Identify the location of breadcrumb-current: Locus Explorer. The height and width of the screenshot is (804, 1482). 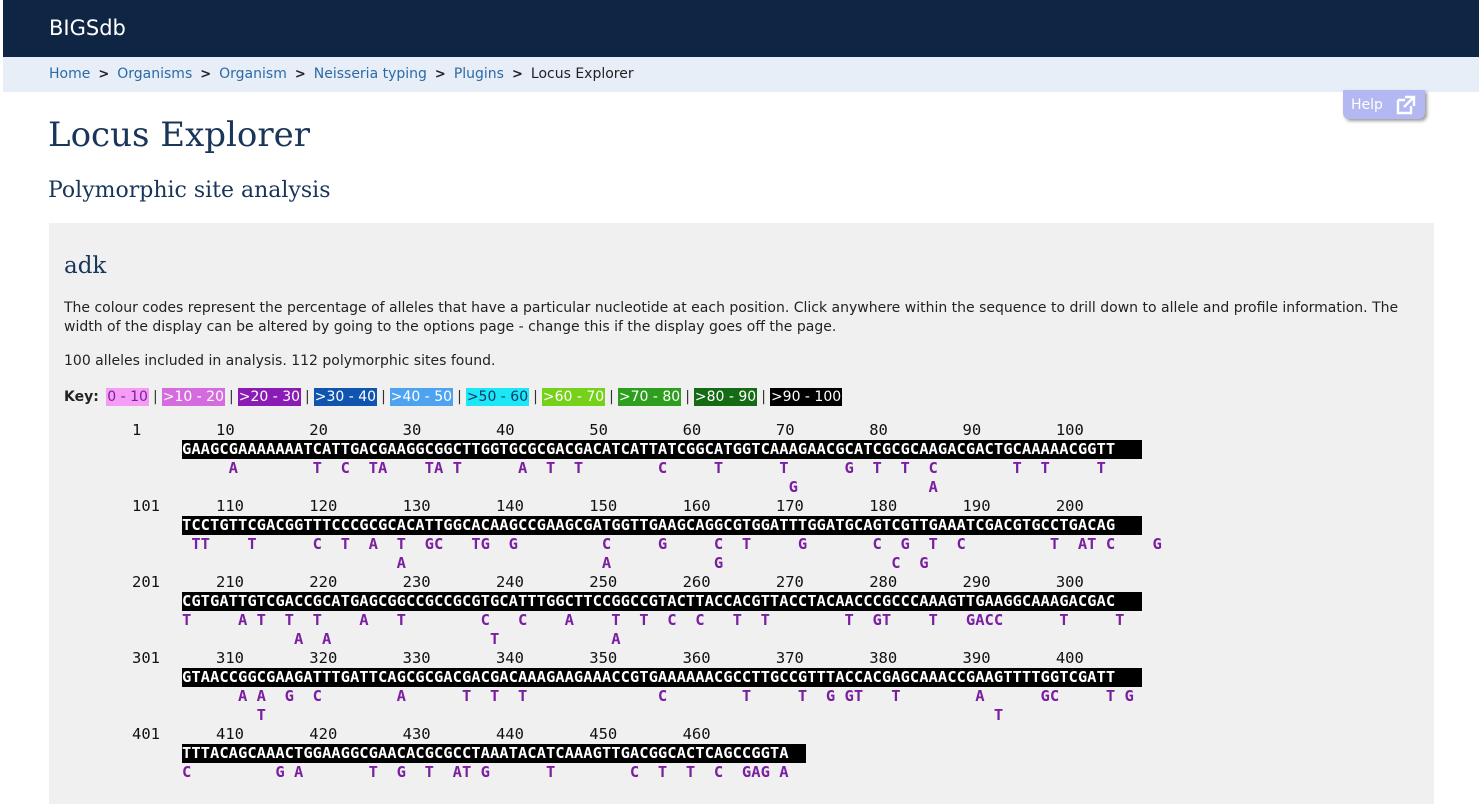
(582, 74).